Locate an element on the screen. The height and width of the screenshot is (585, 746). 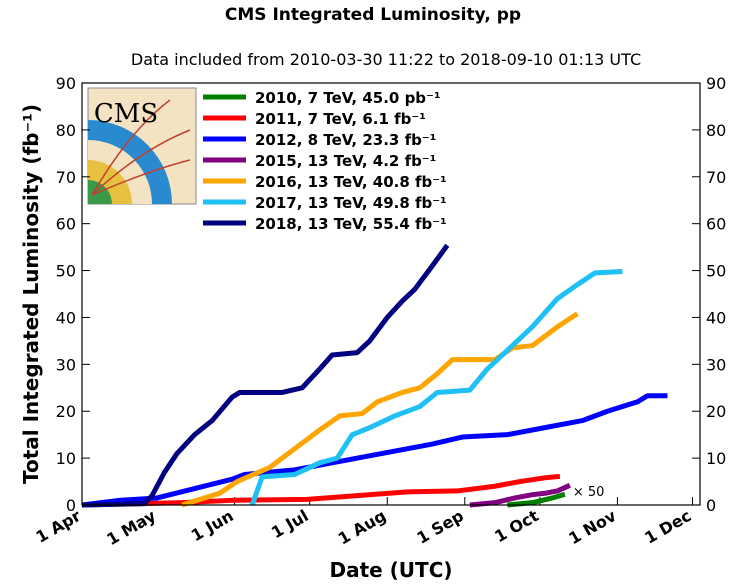
cms-logo: CMS is located at coordinates (142, 146).